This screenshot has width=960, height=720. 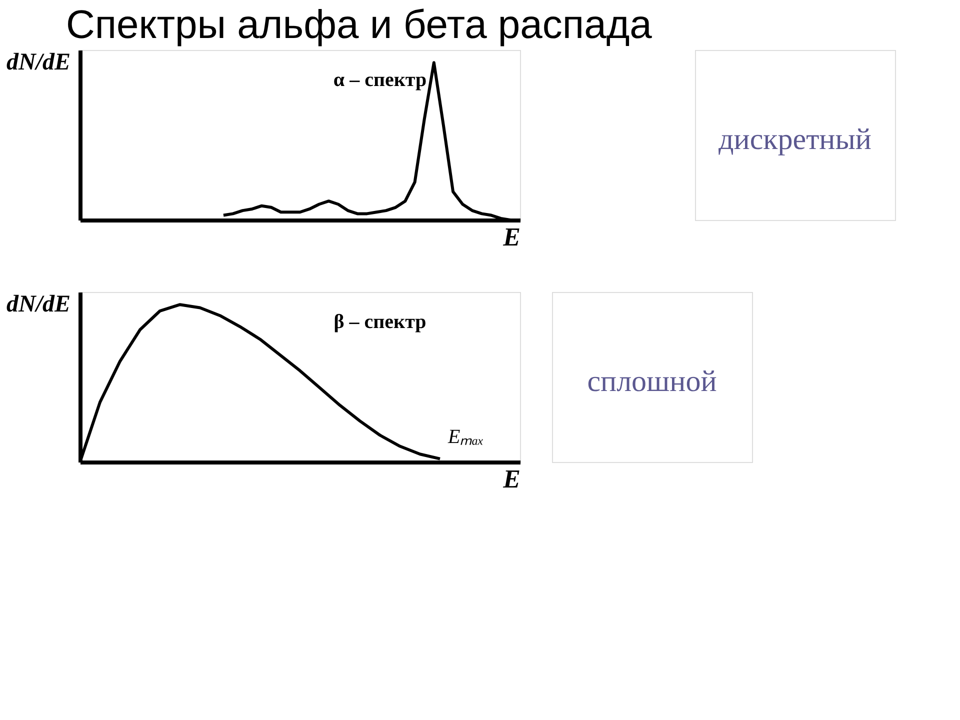 I want to click on annotation: Eₘₐₓ, so click(x=465, y=437).